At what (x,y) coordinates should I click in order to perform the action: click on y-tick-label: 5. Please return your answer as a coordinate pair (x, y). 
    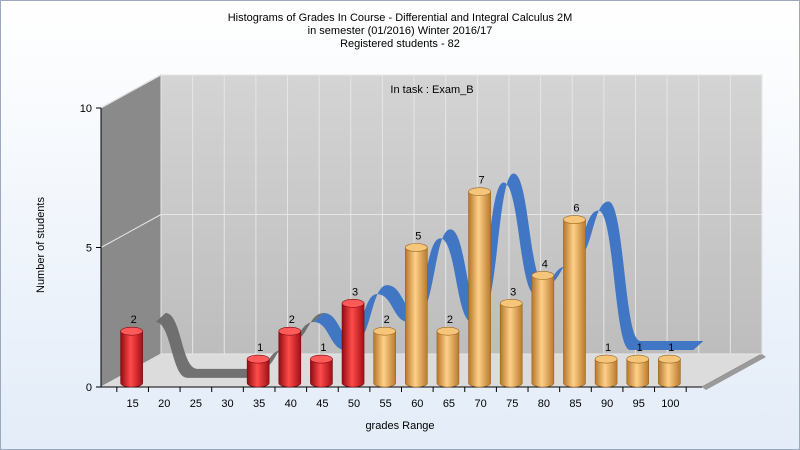
    Looking at the image, I should click on (89, 249).